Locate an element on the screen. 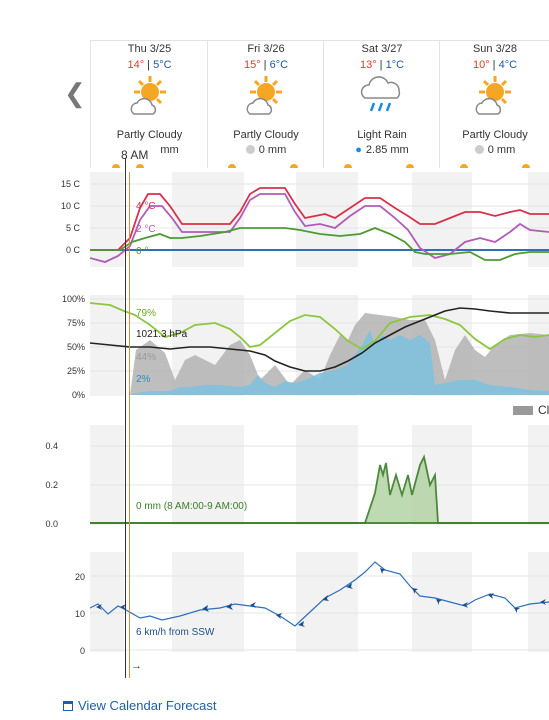  temp-axis-tick: 0 C is located at coordinates (72, 250).